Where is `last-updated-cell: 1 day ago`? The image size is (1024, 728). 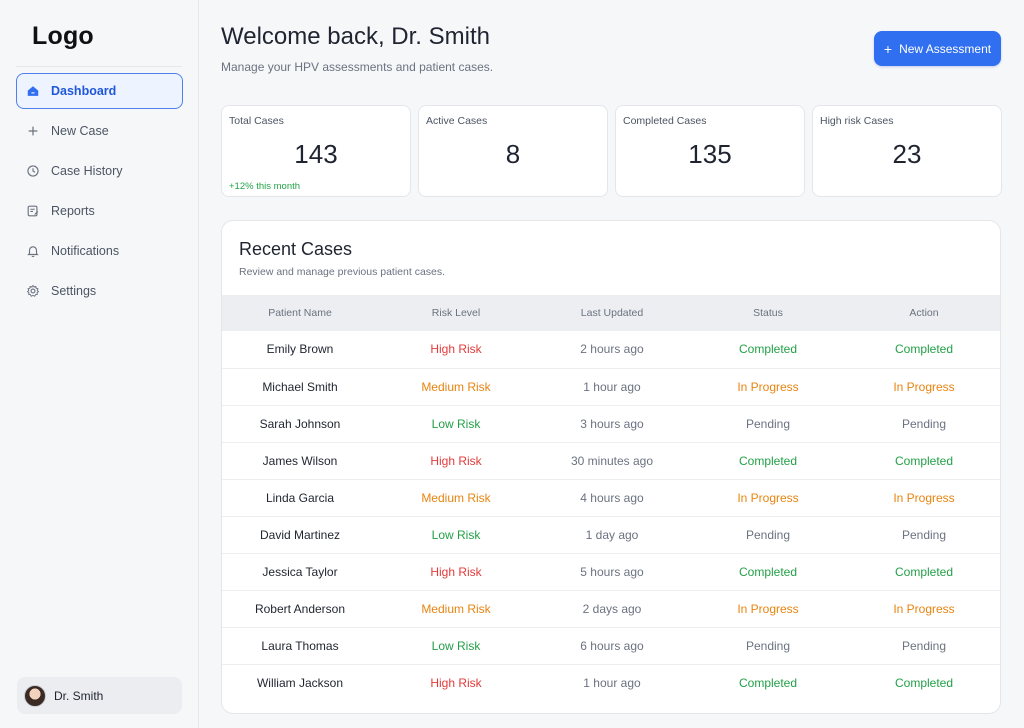
last-updated-cell: 1 day ago is located at coordinates (612, 534).